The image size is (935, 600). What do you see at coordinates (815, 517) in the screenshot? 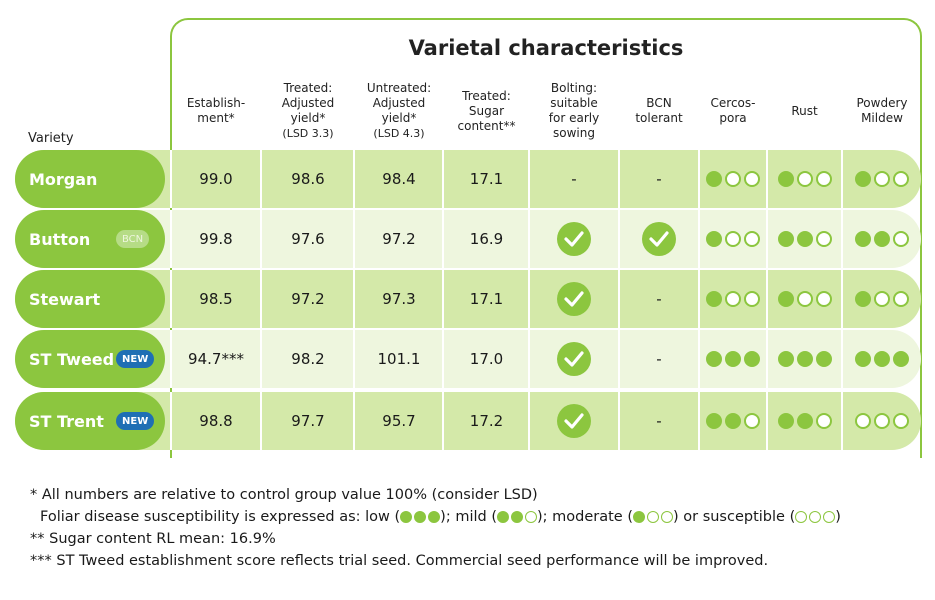
I see `susceptible-scale-dots` at bounding box center [815, 517].